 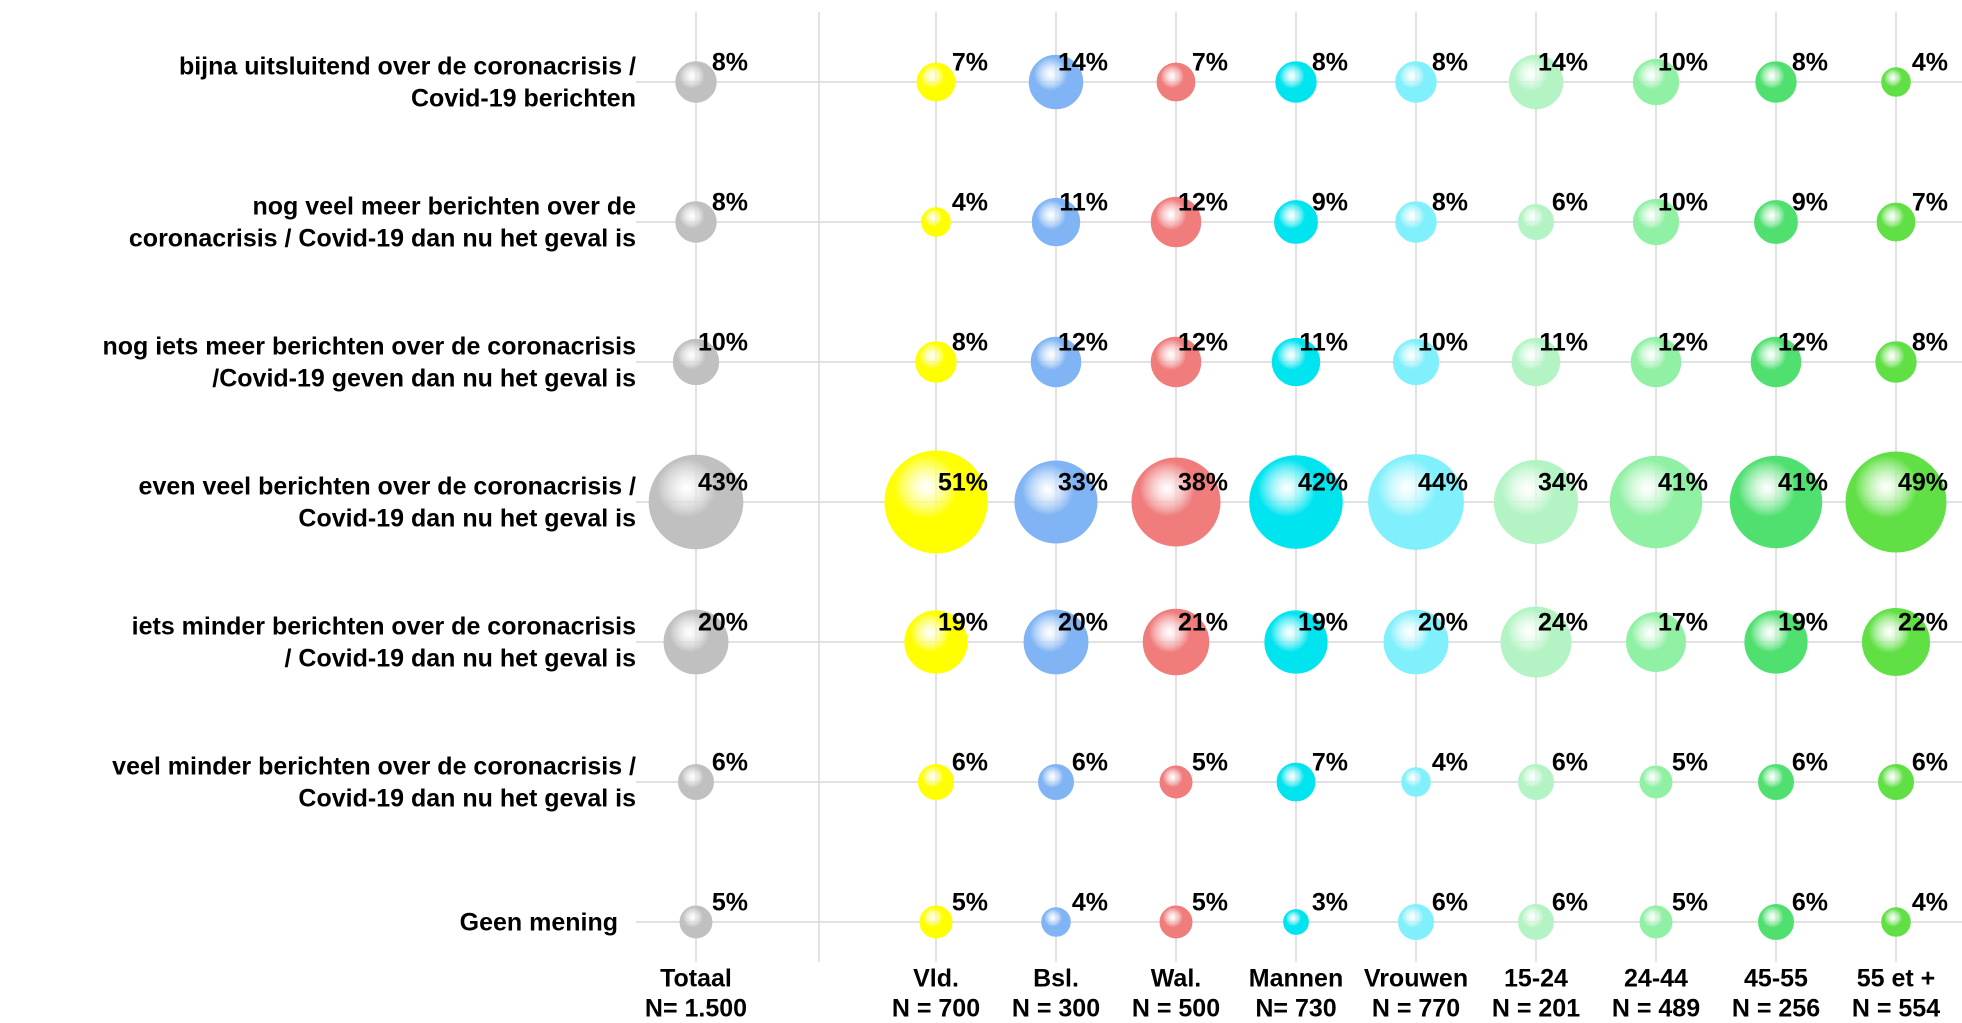 I want to click on value-label: 34%, so click(x=1563, y=483).